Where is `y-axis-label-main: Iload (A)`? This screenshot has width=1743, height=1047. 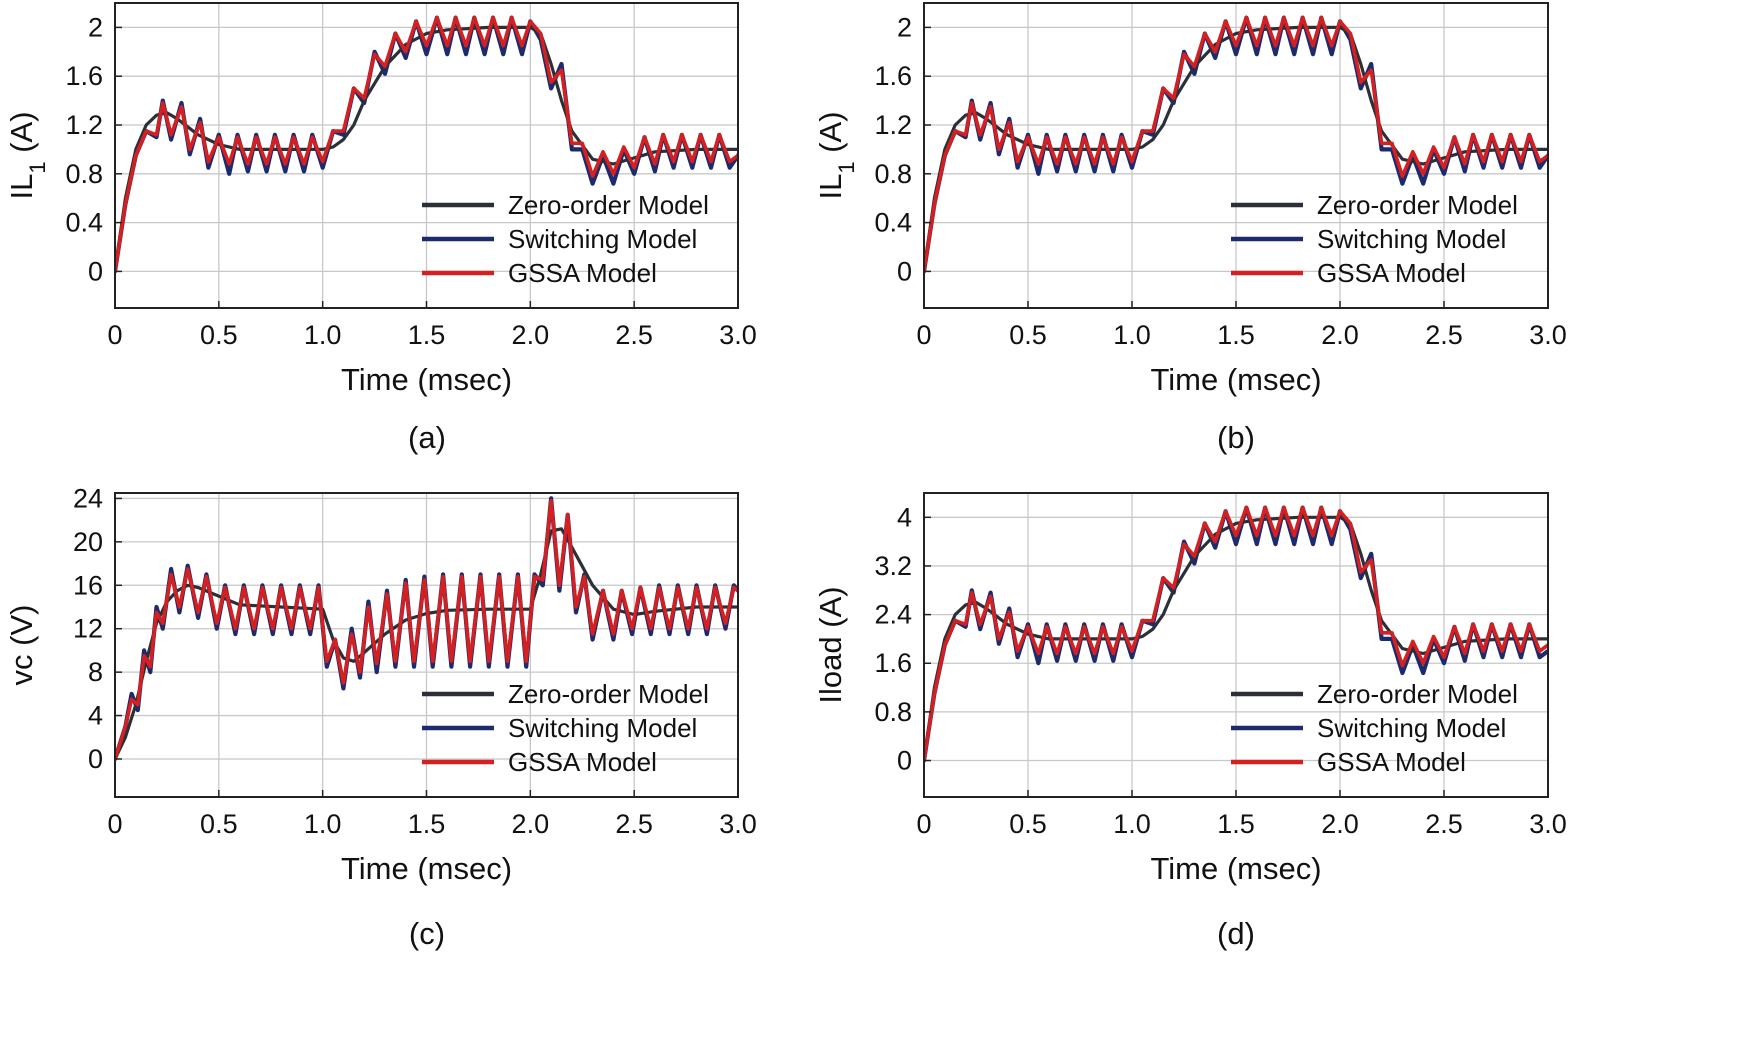
y-axis-label-main: Iload (A) is located at coordinates (830, 644).